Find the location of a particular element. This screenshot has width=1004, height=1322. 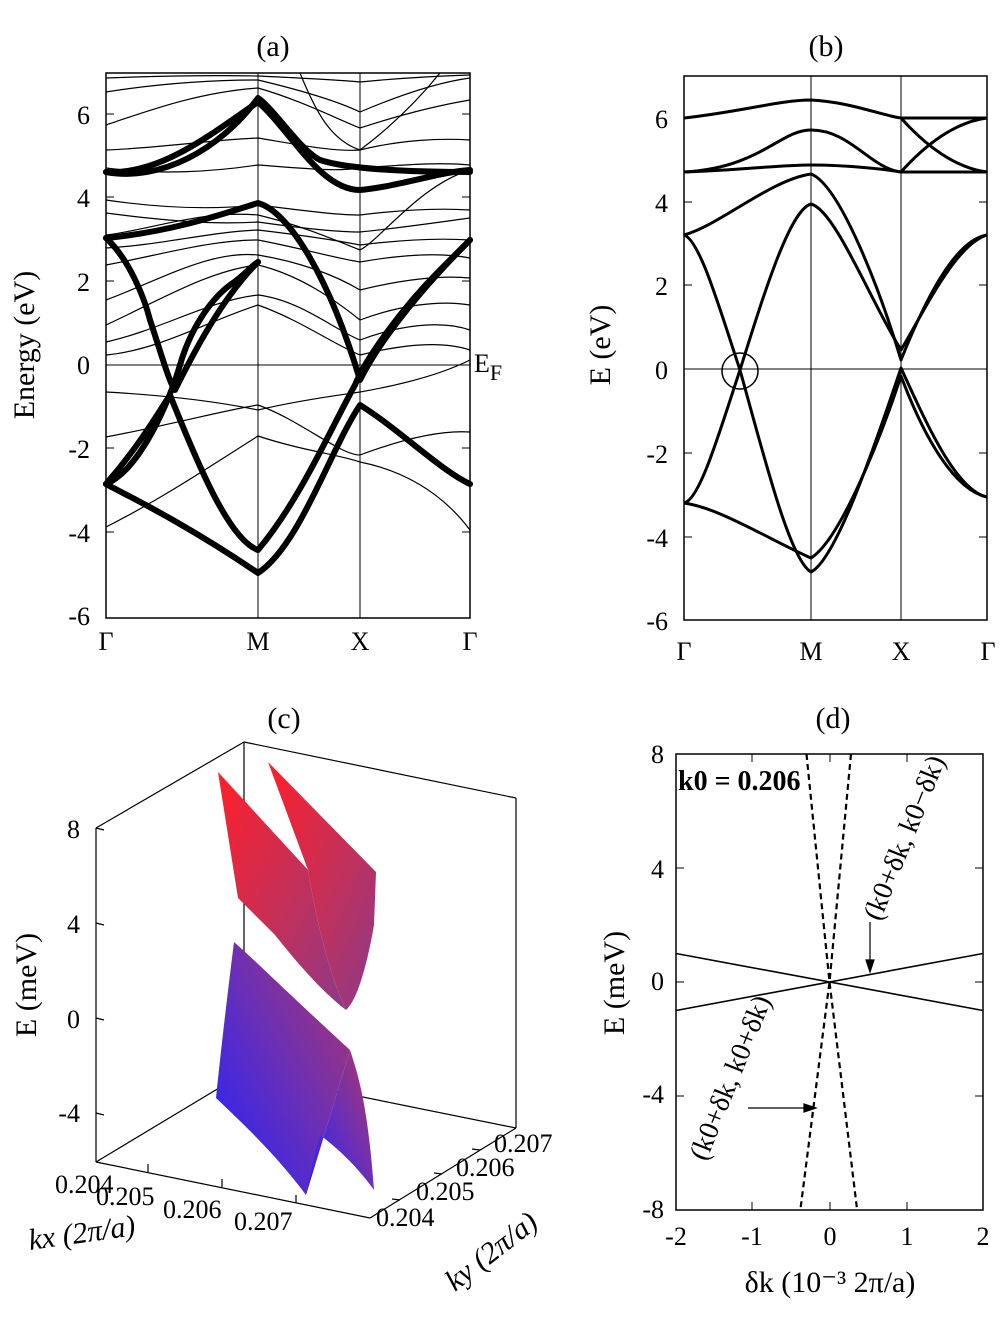

panel-d-ylabel: E (meV) is located at coordinates (614, 983).